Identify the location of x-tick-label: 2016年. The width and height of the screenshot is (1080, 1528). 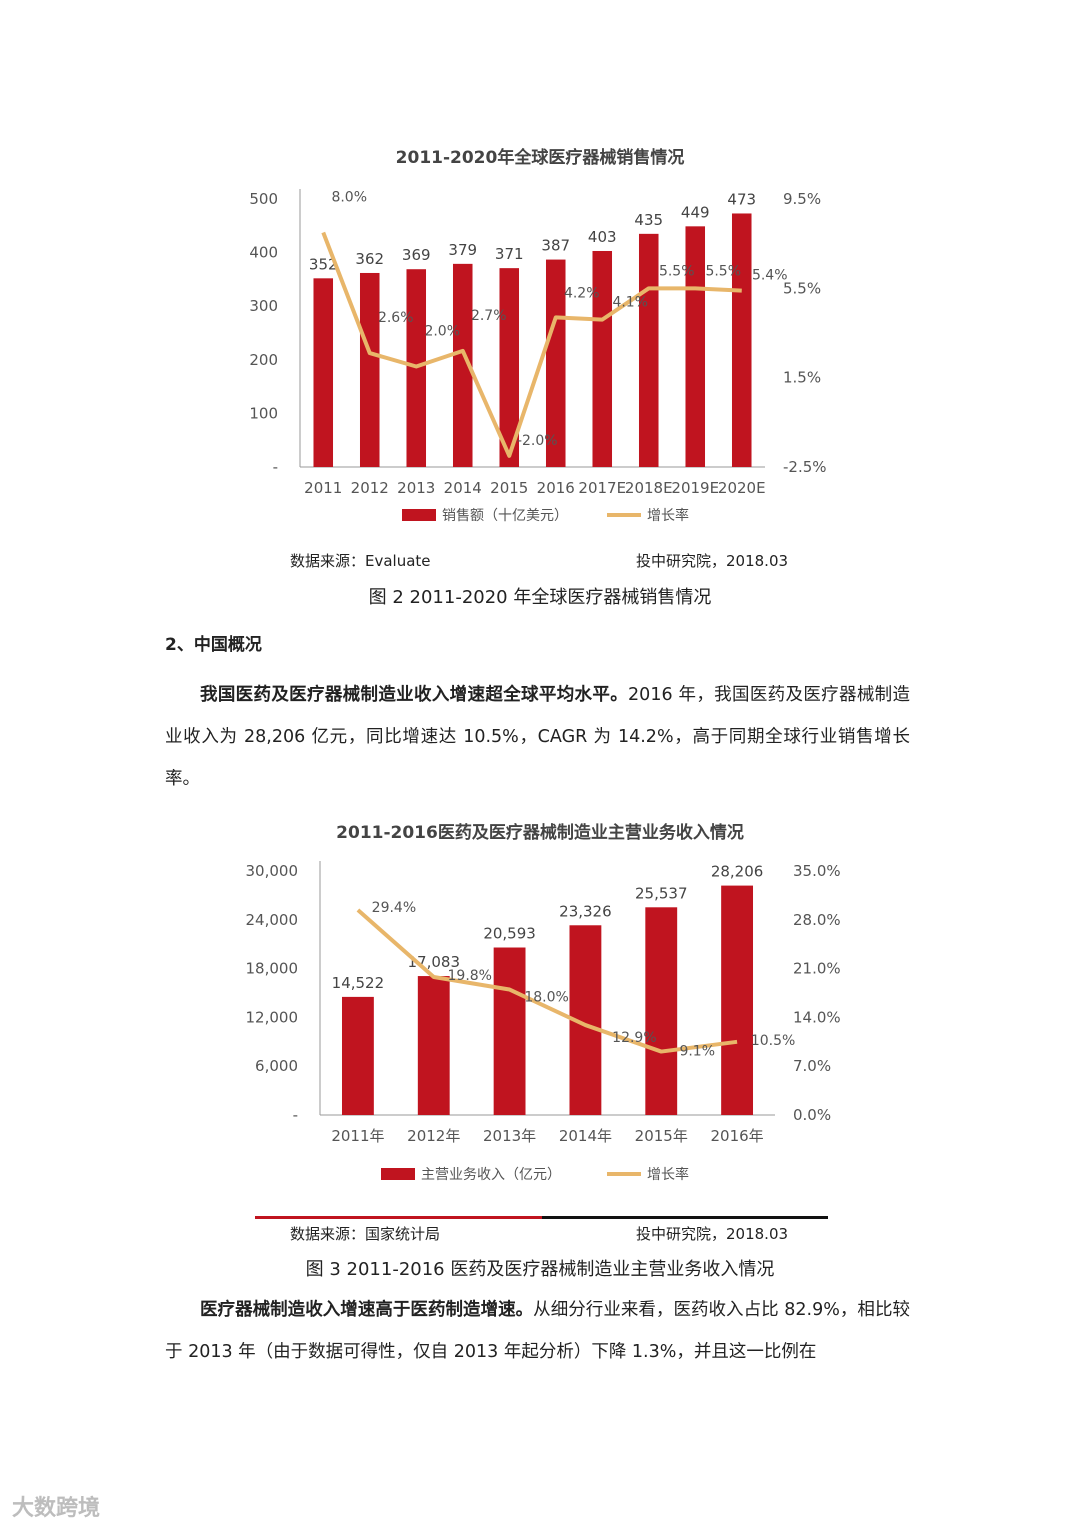
(736, 1136).